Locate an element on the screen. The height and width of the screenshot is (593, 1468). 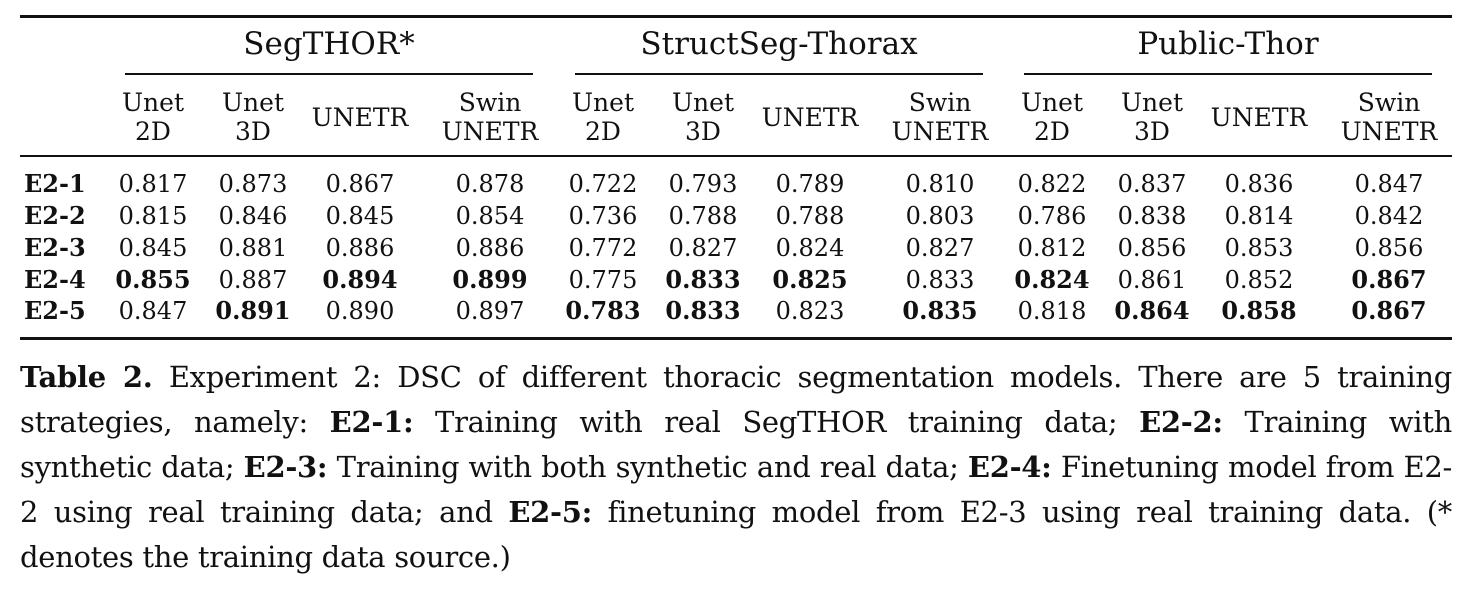
caption-key-e2-5: E2-5: is located at coordinates (550, 512).